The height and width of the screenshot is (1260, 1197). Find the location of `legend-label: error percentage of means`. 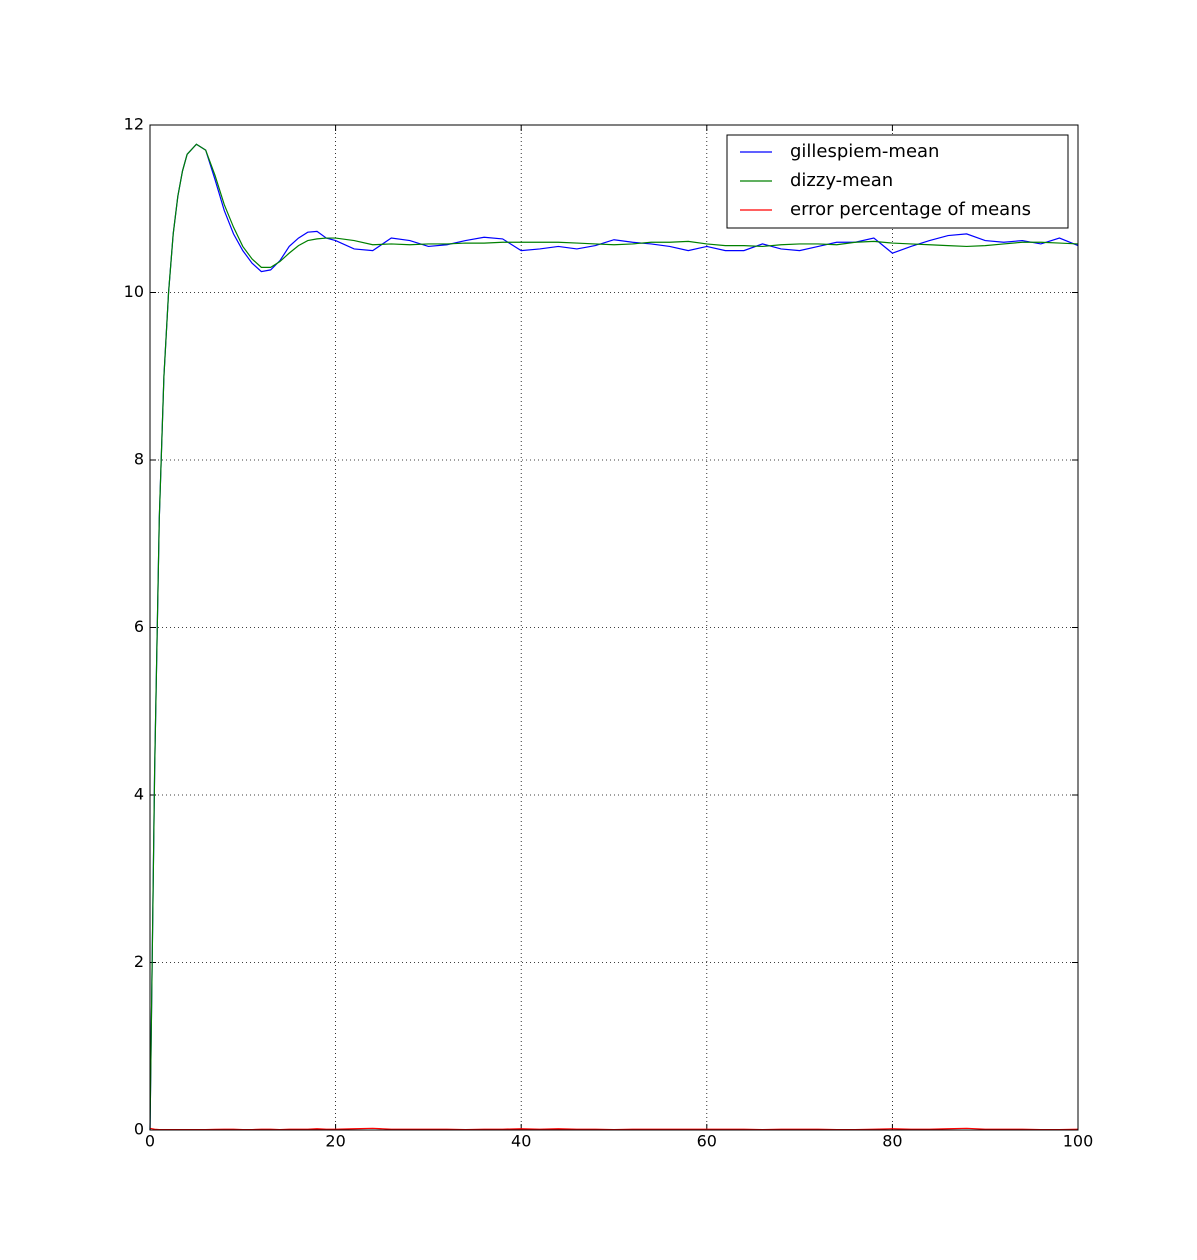

legend-label: error percentage of means is located at coordinates (910, 209).